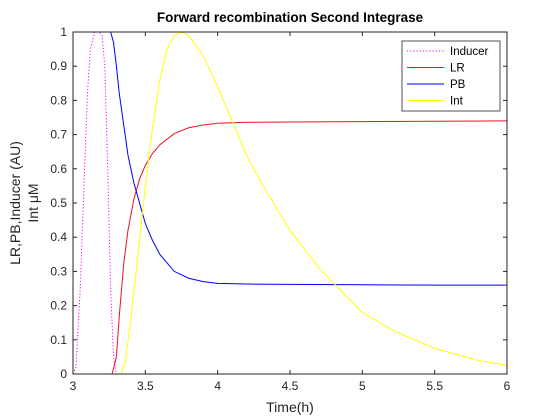 Image resolution: width=560 pixels, height=420 pixels. I want to click on y-tick-label: 0.2, so click(58, 306).